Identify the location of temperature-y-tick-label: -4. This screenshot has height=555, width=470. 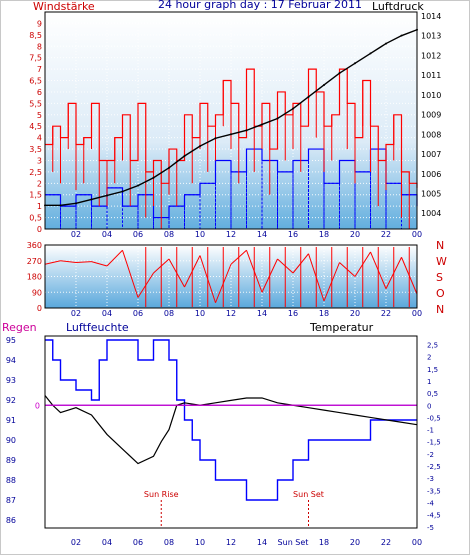
(431, 503).